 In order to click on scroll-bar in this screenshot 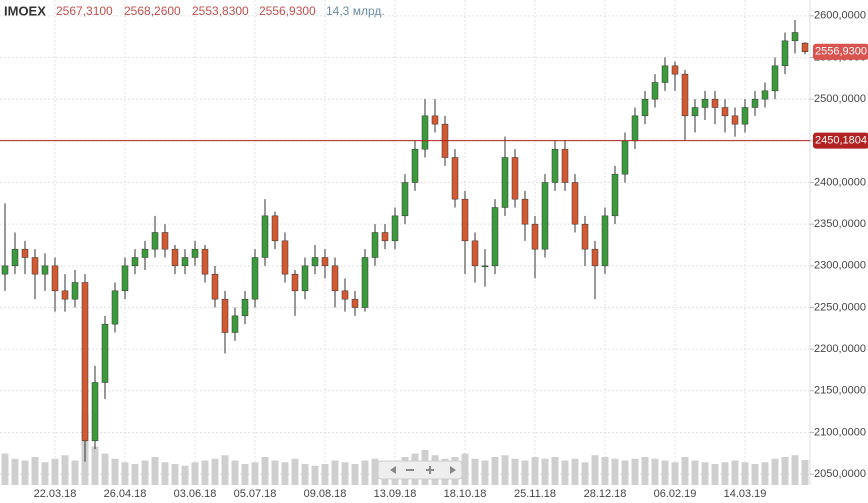, I will do `click(420, 470)`.